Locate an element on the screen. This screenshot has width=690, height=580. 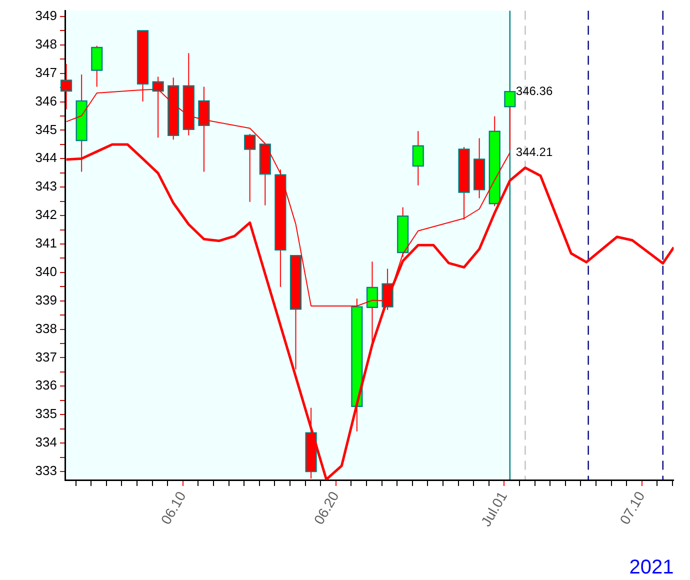
y-tick-label: 336 is located at coordinates (46, 385).